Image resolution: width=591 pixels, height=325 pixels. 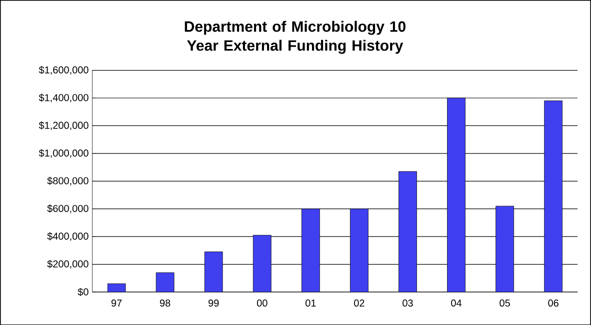 I want to click on y-tick-label: $800,000, so click(x=67, y=181).